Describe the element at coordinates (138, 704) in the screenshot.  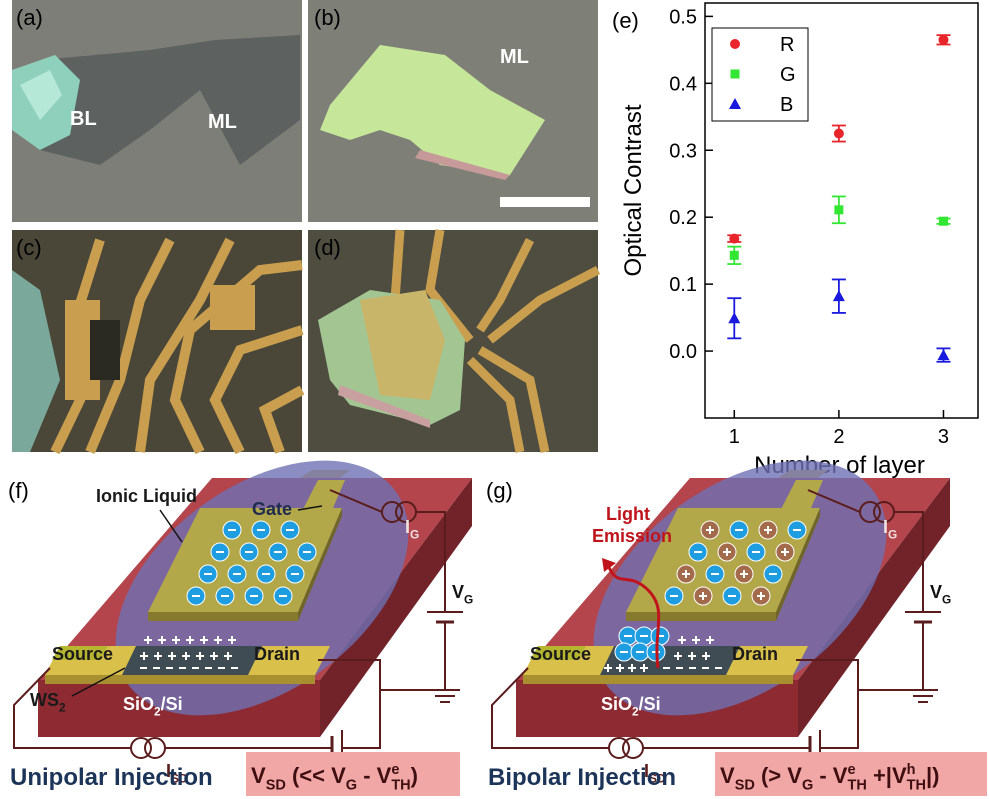
I see `text-part: SiO` at that location.